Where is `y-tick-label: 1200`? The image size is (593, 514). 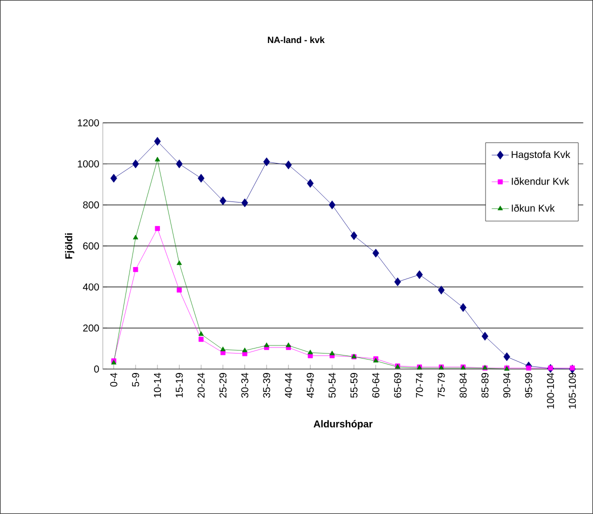
y-tick-label: 1200 is located at coordinates (88, 122).